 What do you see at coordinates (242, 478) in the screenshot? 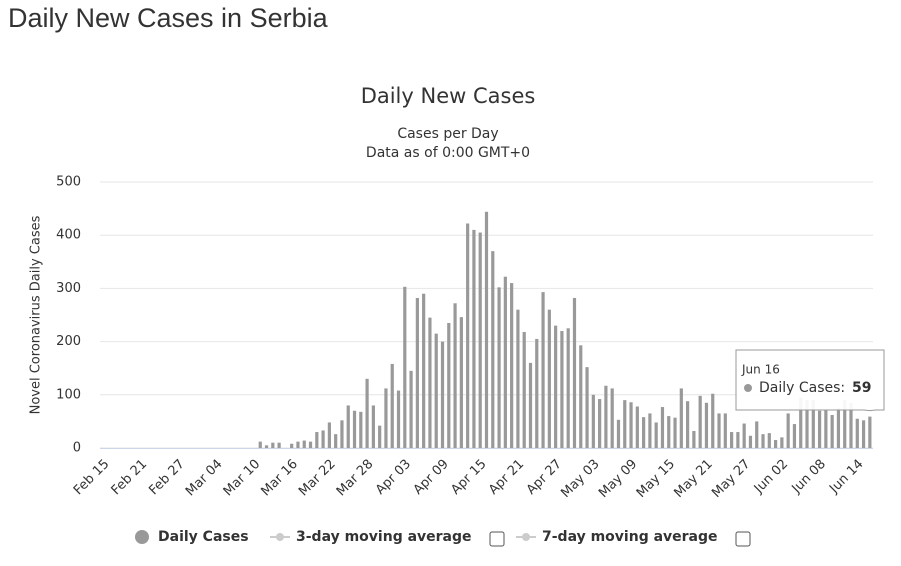
I see `x-tick-label: Mar 10` at bounding box center [242, 478].